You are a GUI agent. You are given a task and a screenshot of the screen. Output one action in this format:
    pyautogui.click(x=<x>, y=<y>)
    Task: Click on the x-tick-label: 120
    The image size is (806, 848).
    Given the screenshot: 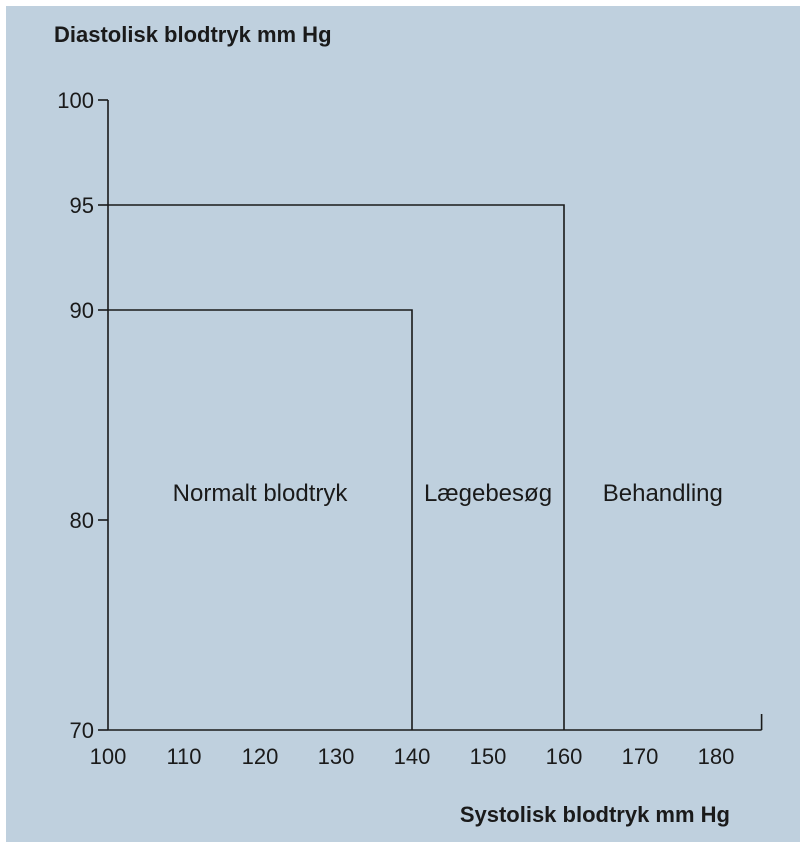 What is the action you would take?
    pyautogui.click(x=260, y=756)
    